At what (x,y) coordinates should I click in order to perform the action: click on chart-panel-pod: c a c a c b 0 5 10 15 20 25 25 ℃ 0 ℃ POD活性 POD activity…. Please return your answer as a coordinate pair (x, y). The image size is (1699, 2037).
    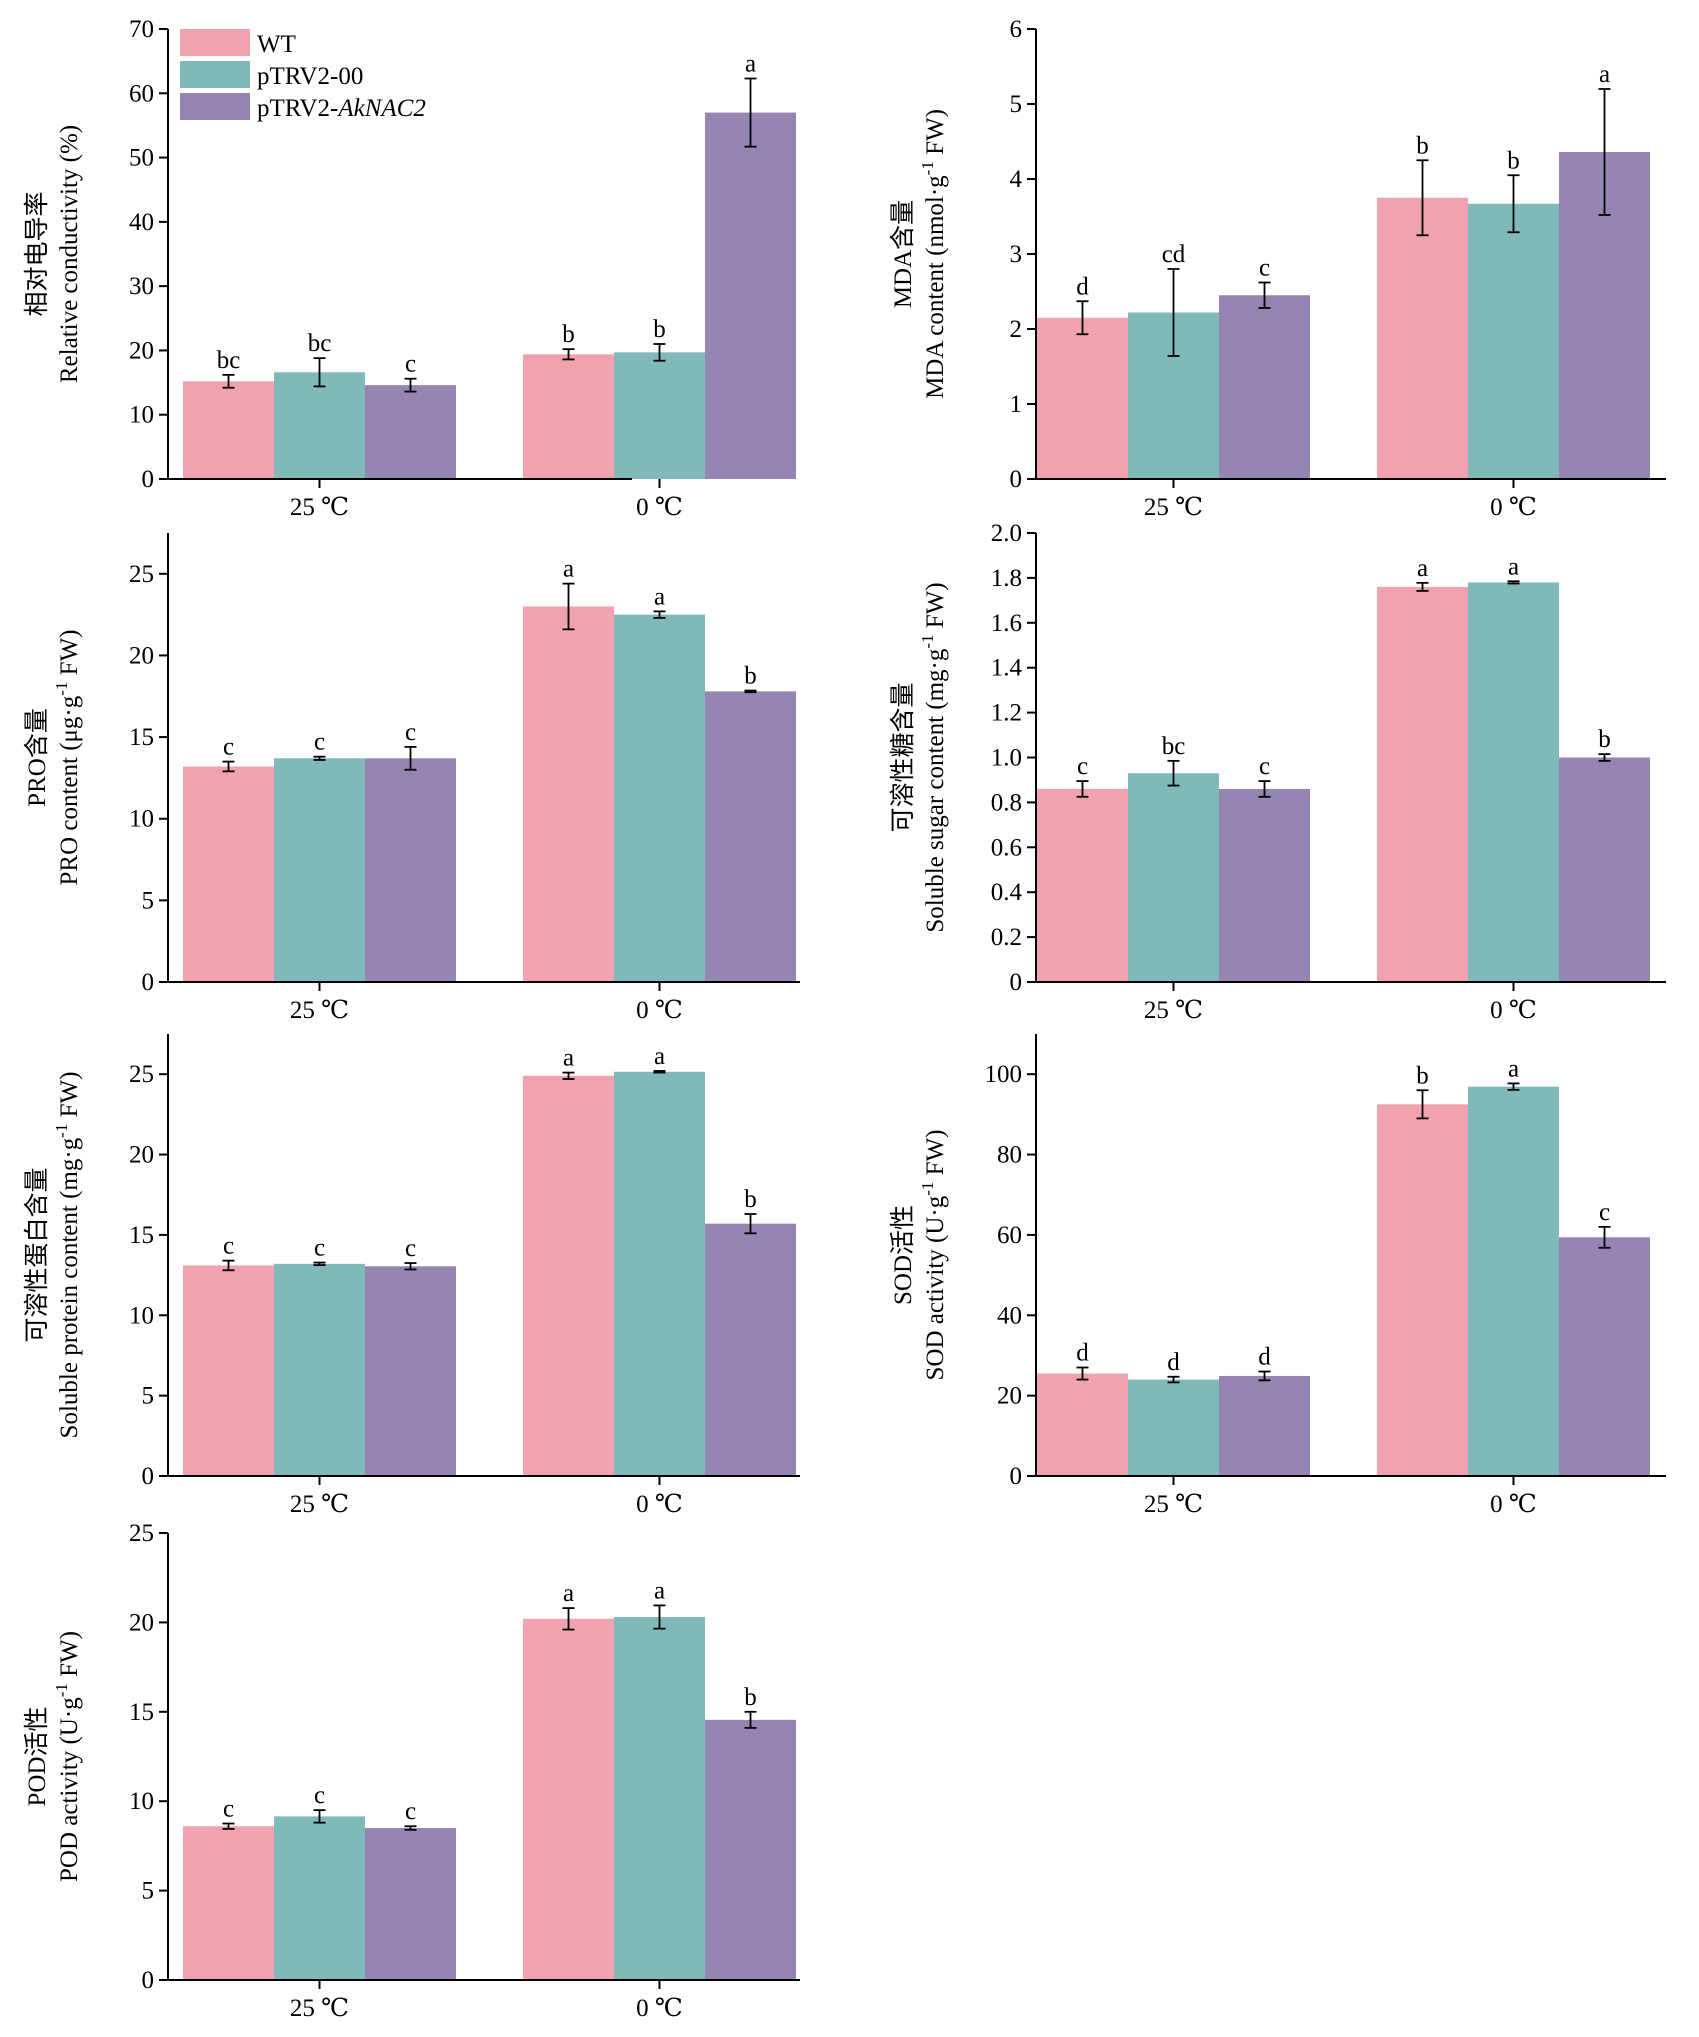
    Looking at the image, I should click on (411, 1771).